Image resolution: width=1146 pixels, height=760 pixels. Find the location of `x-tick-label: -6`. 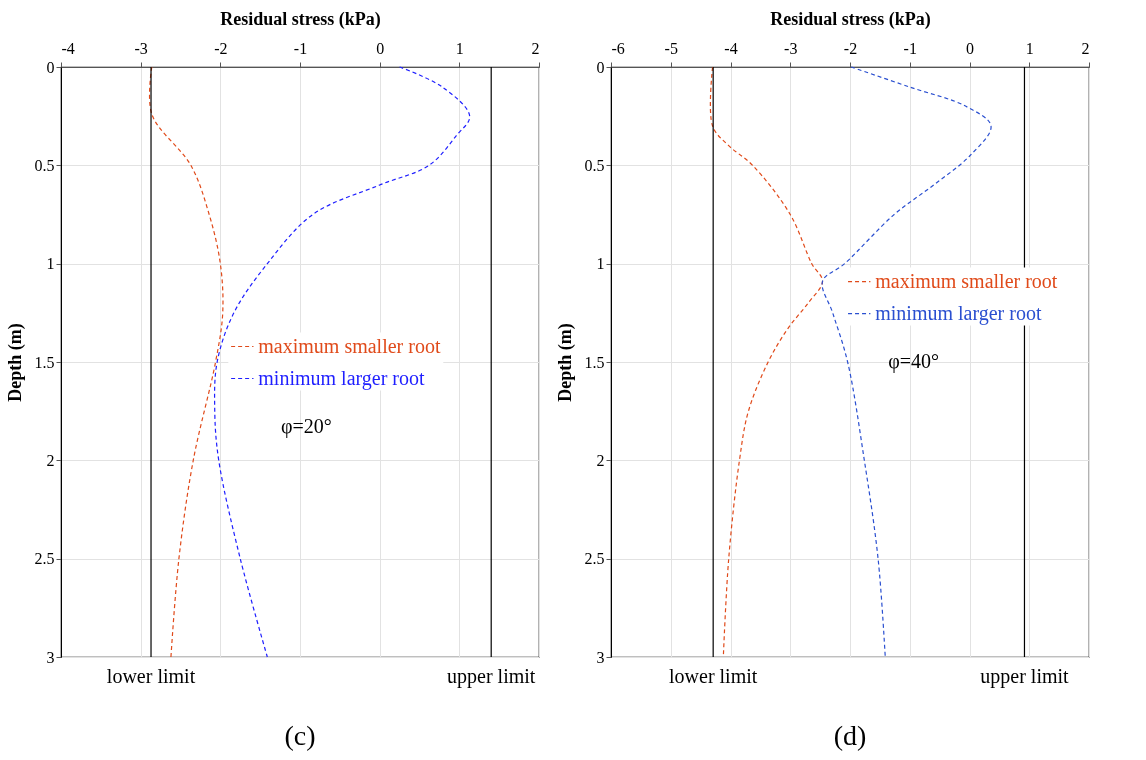

x-tick-label: -6 is located at coordinates (618, 48).